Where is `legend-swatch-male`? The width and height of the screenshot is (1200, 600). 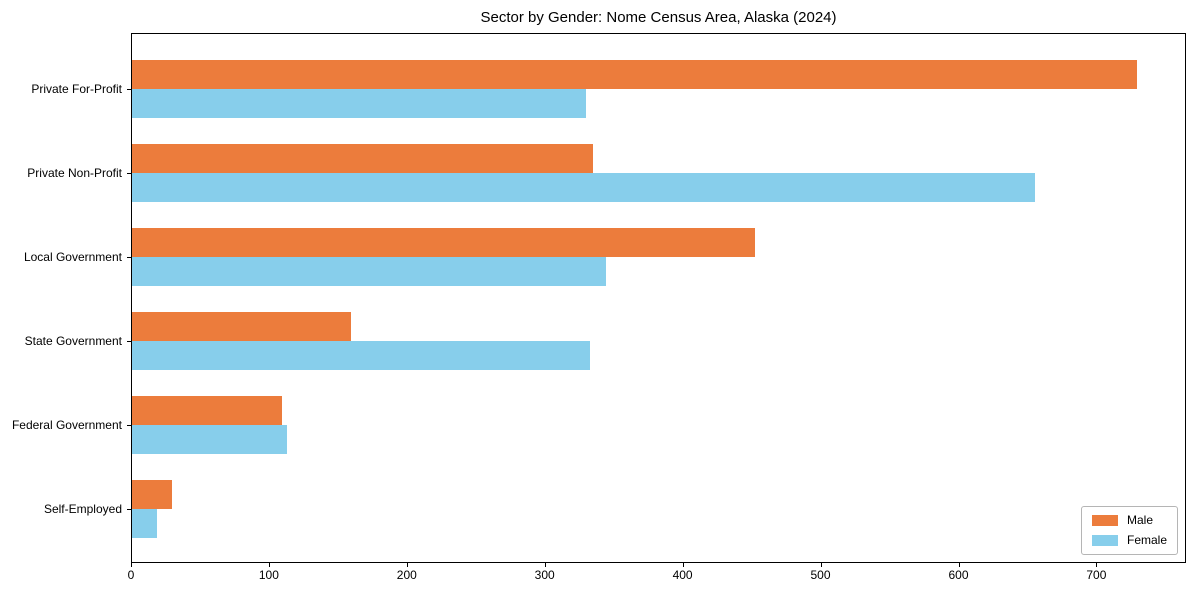 legend-swatch-male is located at coordinates (1104, 520).